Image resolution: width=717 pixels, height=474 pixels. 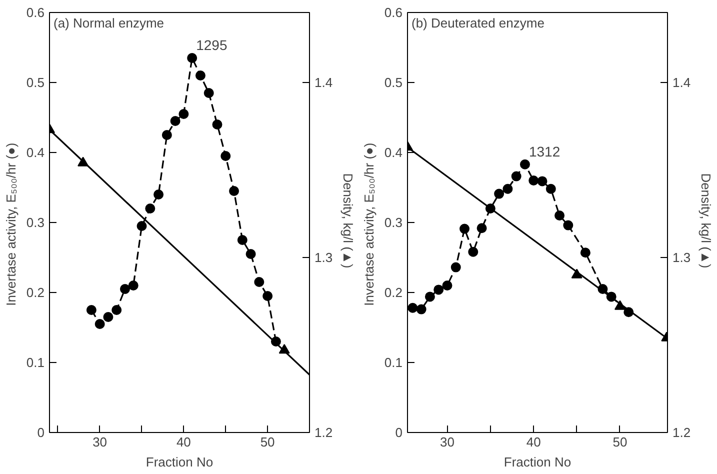 What do you see at coordinates (478, 23) in the screenshot?
I see `chart-title: (b) Deuterated enzyme` at bounding box center [478, 23].